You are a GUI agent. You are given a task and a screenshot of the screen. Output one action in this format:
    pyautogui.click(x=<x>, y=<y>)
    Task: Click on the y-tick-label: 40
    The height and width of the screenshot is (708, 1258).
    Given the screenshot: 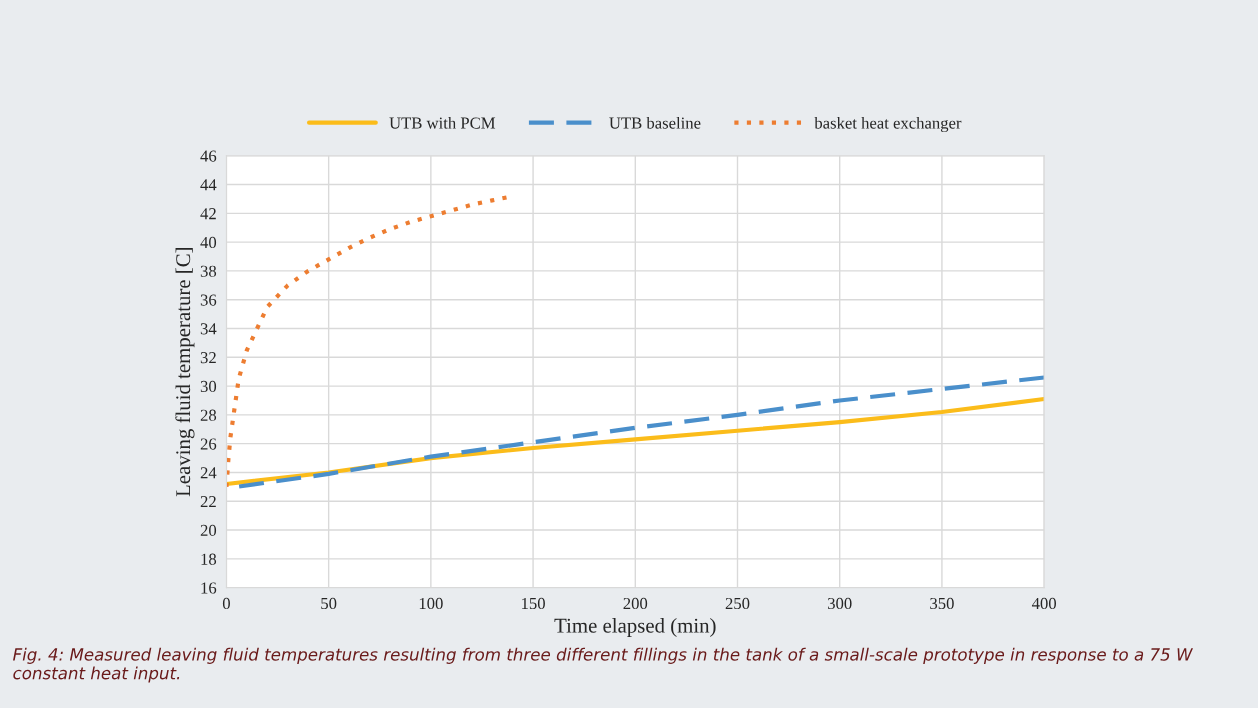 What is the action you would take?
    pyautogui.click(x=208, y=242)
    